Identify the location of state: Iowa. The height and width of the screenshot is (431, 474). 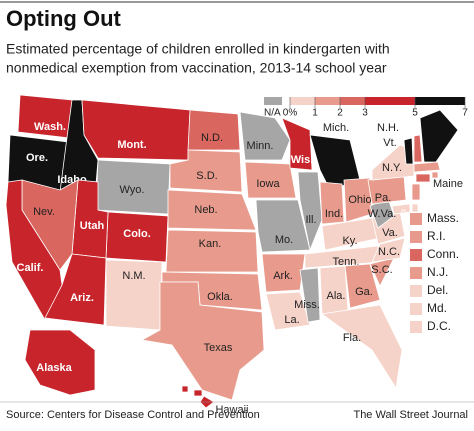
(270, 180).